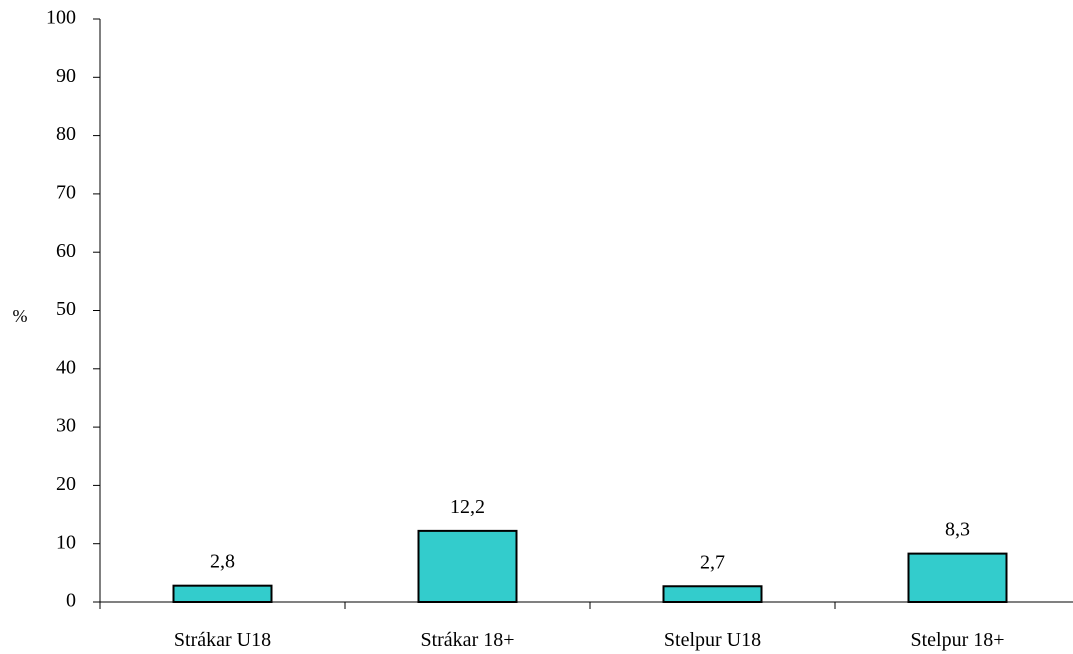 This screenshot has height=654, width=1073. Describe the element at coordinates (467, 507) in the screenshot. I see `bar-value-label: 12,2` at that location.